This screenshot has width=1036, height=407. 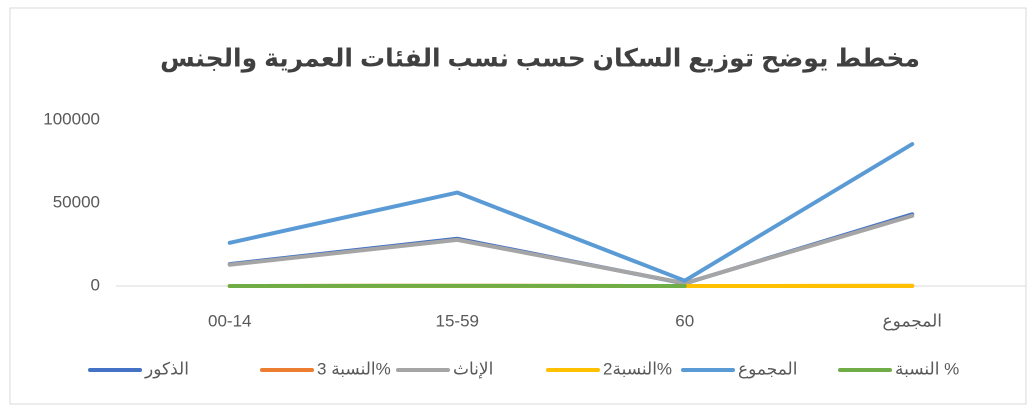 I want to click on x-tick-label: 60, so click(x=684, y=320).